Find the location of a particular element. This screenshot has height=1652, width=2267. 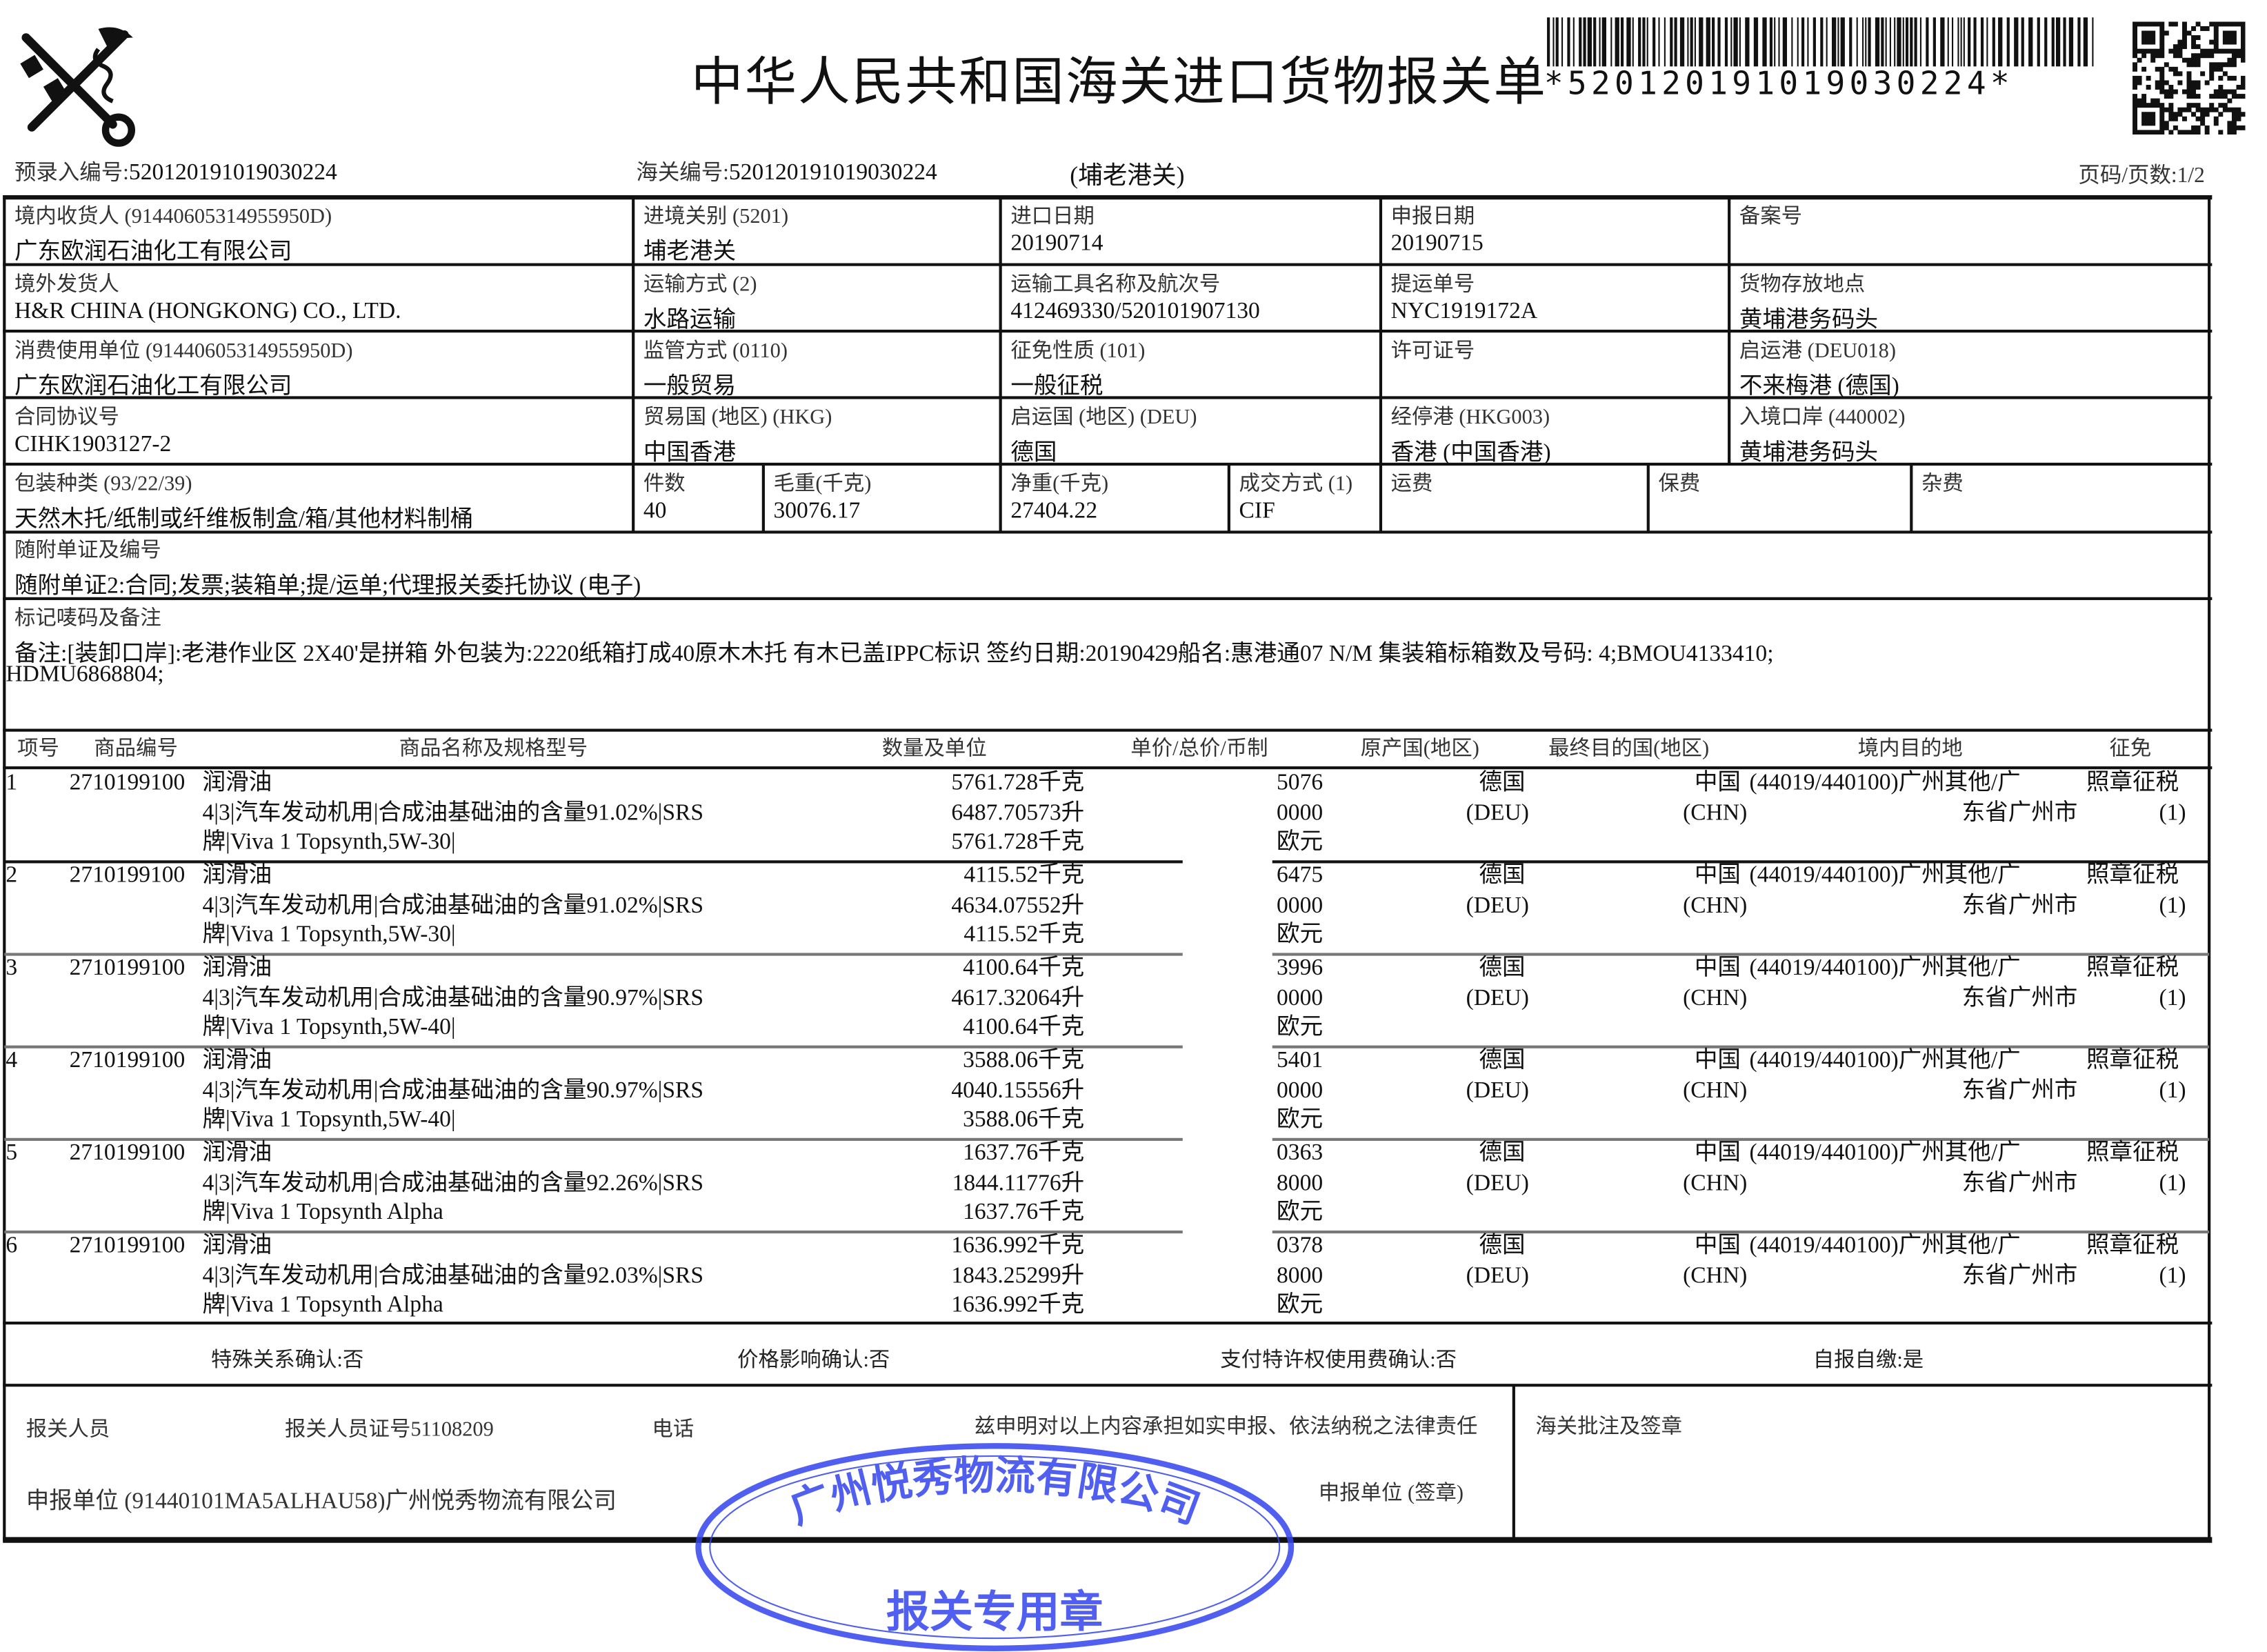

item-qty-second: 1844.11776升 is located at coordinates (1019, 1182).